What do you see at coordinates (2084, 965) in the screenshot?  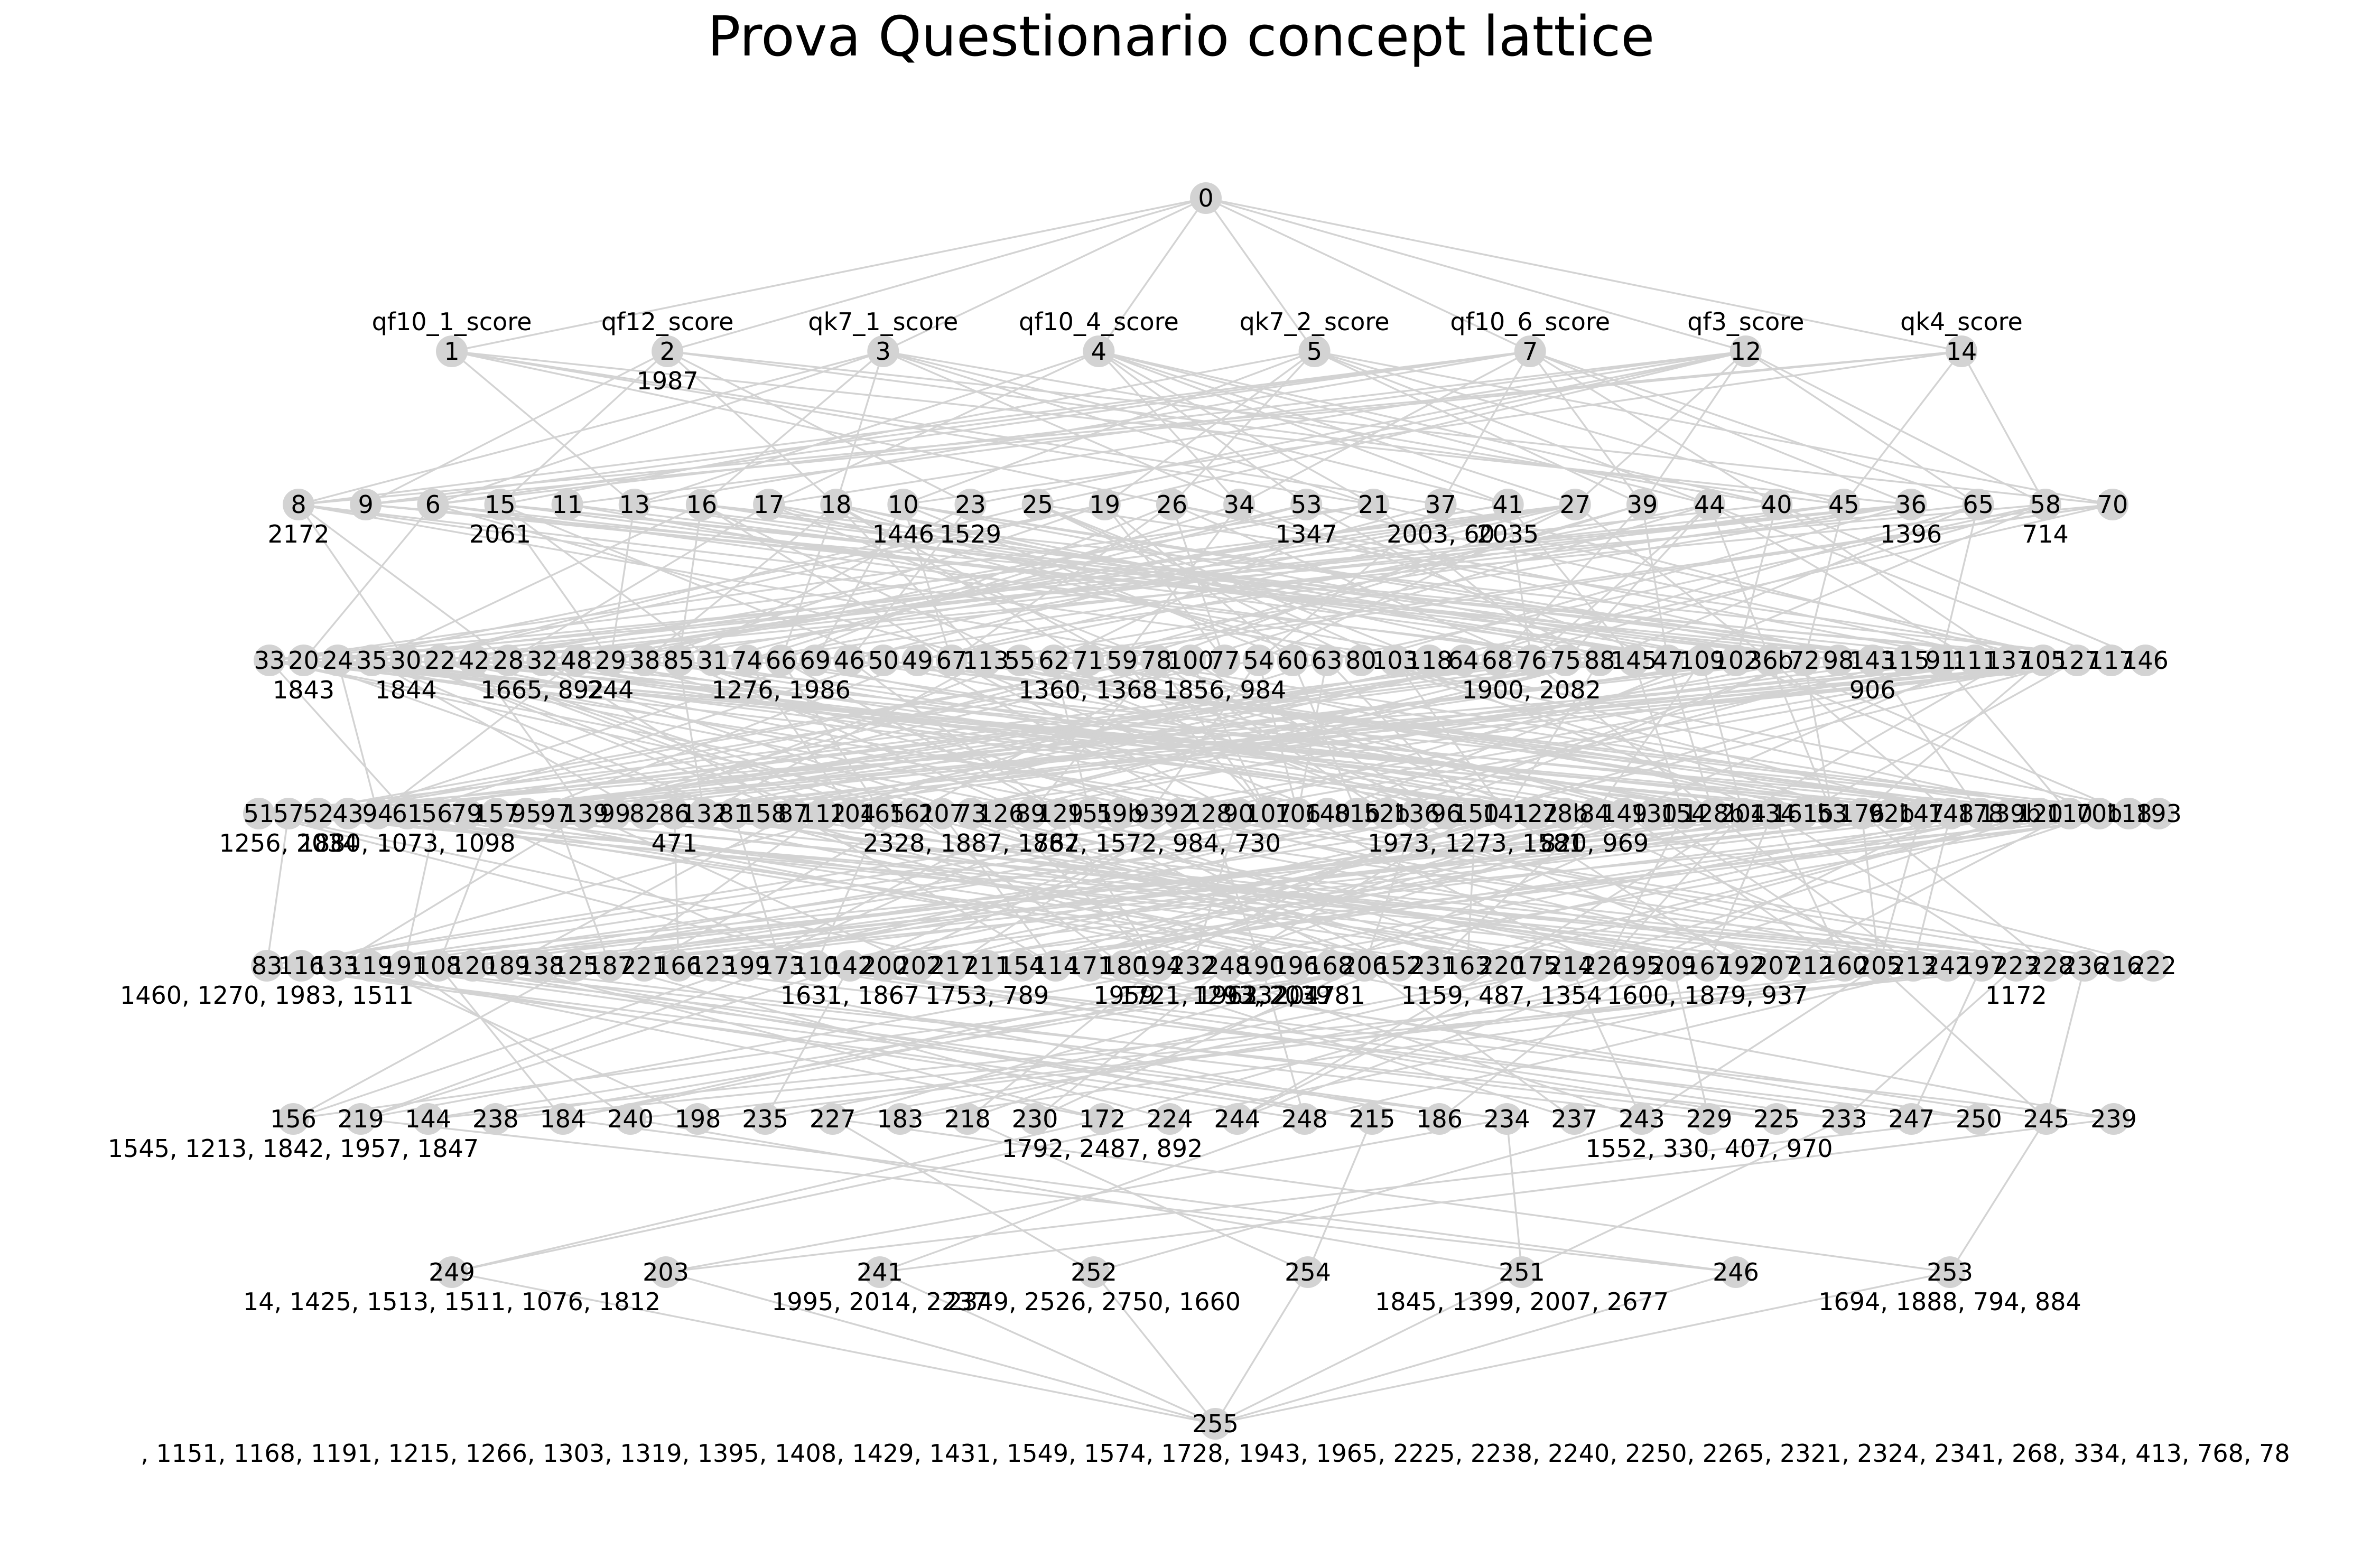 I see `node-id-label: 236` at bounding box center [2084, 965].